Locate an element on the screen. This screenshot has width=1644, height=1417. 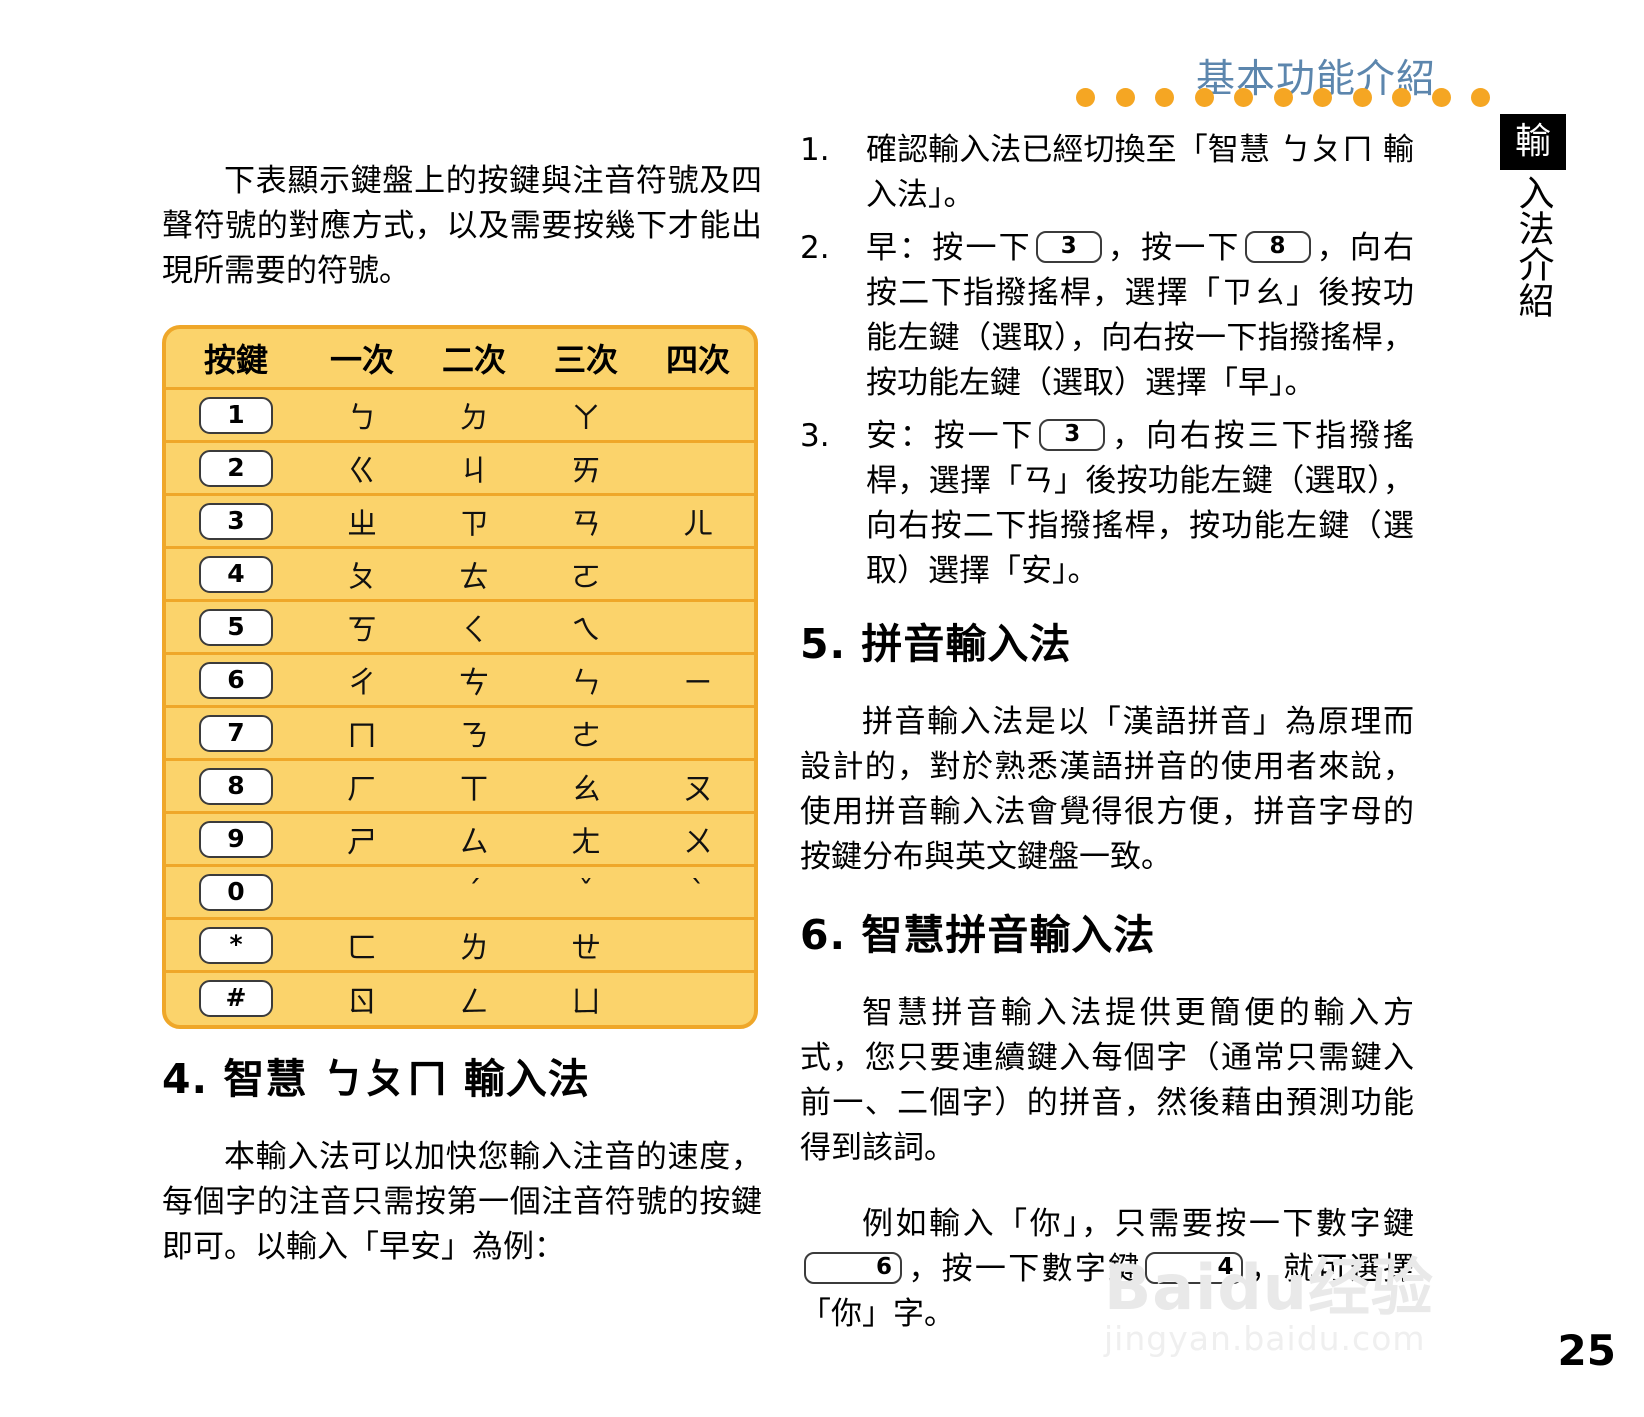
cell-key: 1 is located at coordinates (236, 415).